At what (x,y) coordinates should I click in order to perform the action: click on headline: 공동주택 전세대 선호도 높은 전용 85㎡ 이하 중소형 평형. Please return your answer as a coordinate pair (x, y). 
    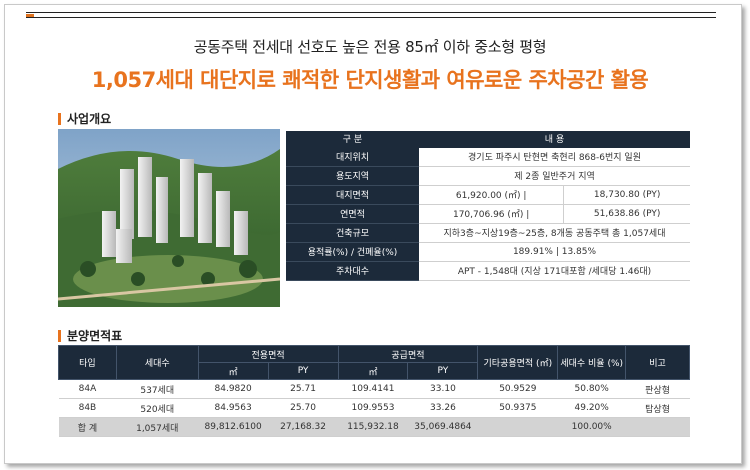
    Looking at the image, I should click on (370, 47).